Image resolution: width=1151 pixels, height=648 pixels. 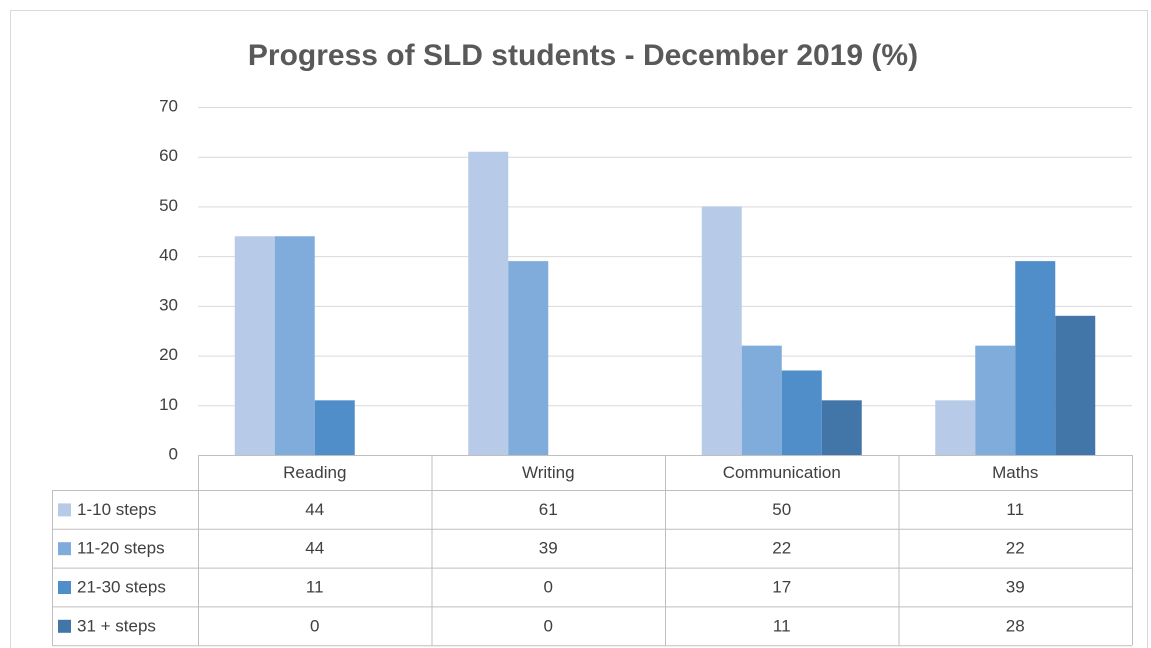 What do you see at coordinates (168, 155) in the screenshot?
I see `y-tick-label: 60` at bounding box center [168, 155].